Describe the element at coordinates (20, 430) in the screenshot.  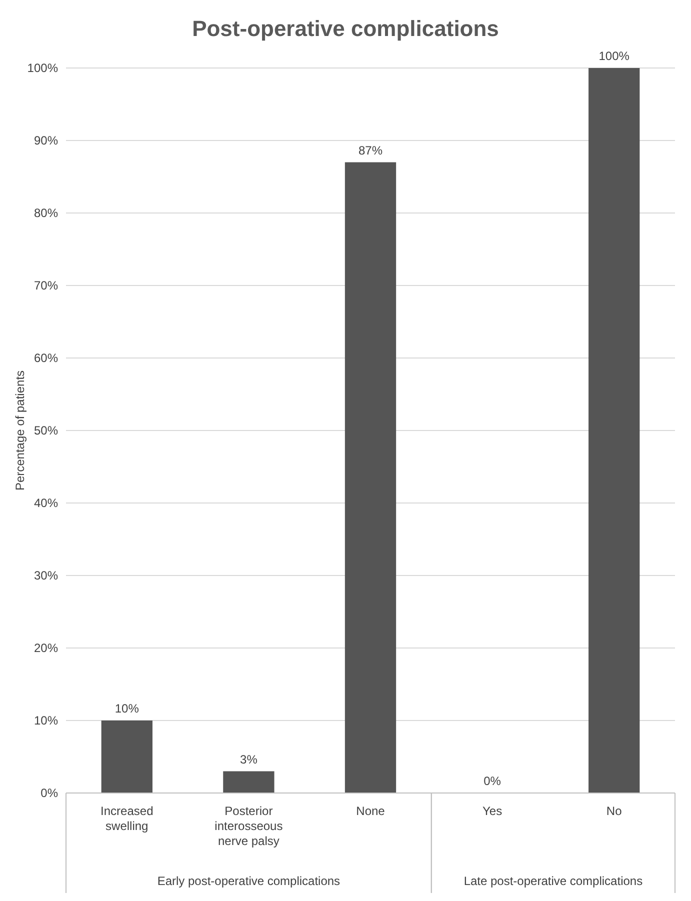
I see `y-axis-title: Percentage of patients` at that location.